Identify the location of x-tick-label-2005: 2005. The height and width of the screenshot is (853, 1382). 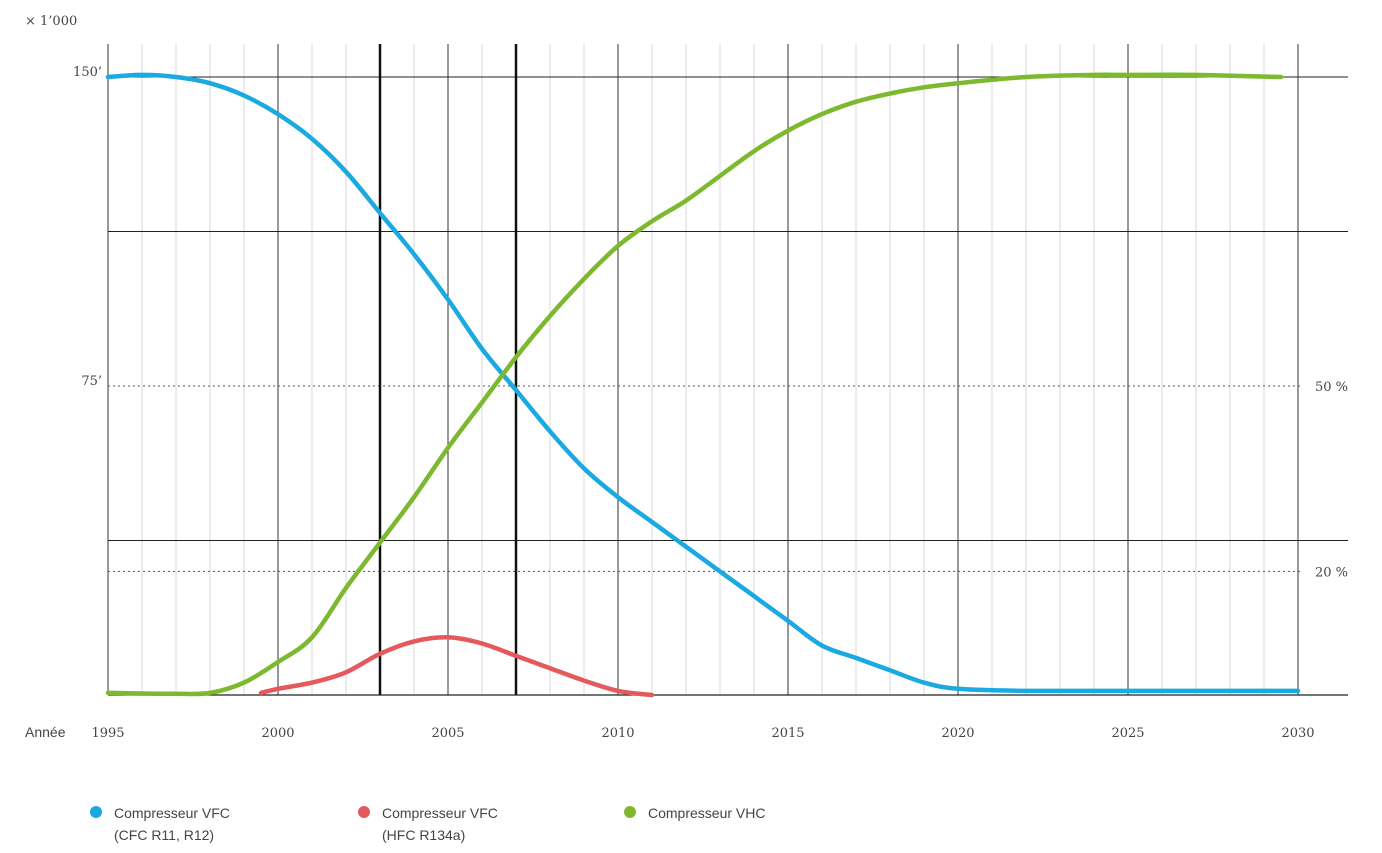
(447, 733).